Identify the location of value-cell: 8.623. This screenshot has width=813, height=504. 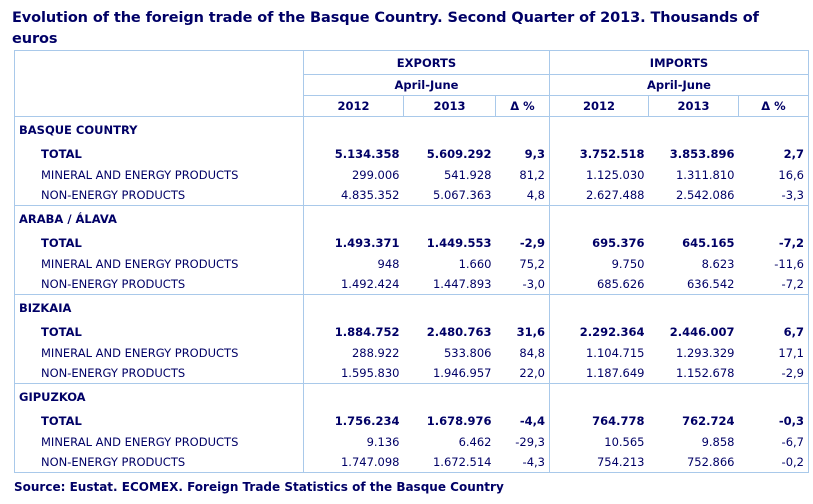
(718, 264).